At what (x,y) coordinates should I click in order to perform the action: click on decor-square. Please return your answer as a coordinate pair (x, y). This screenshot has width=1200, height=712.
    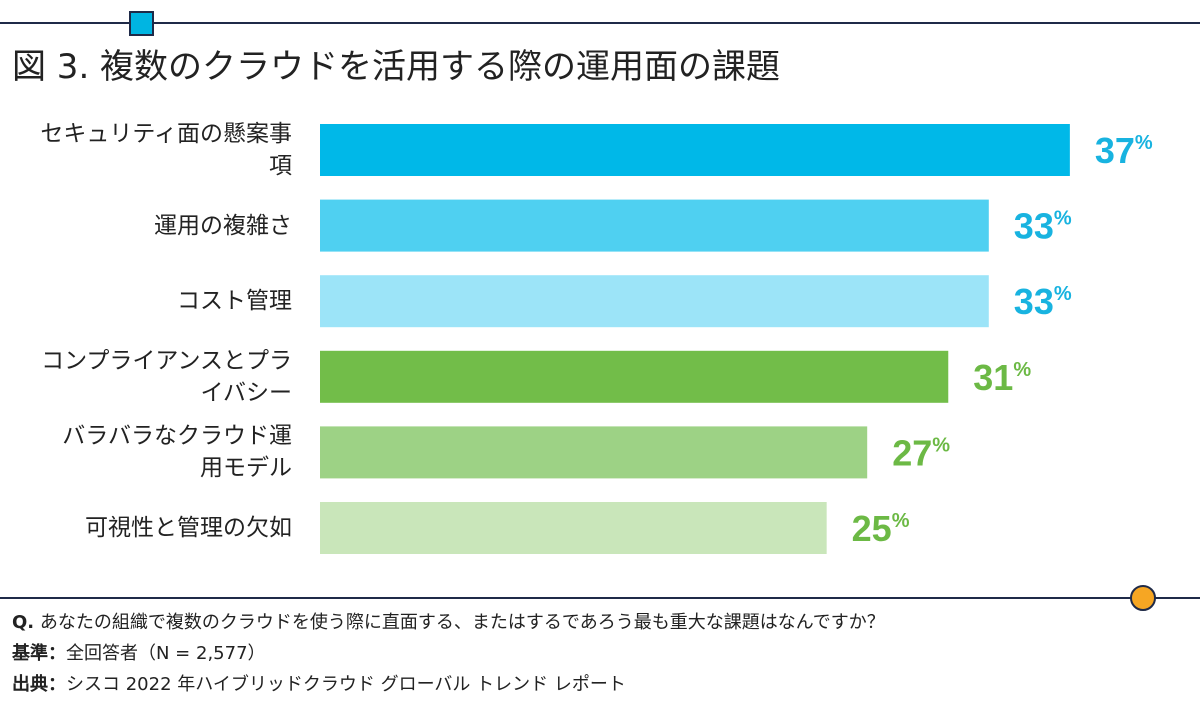
    Looking at the image, I should click on (141, 23).